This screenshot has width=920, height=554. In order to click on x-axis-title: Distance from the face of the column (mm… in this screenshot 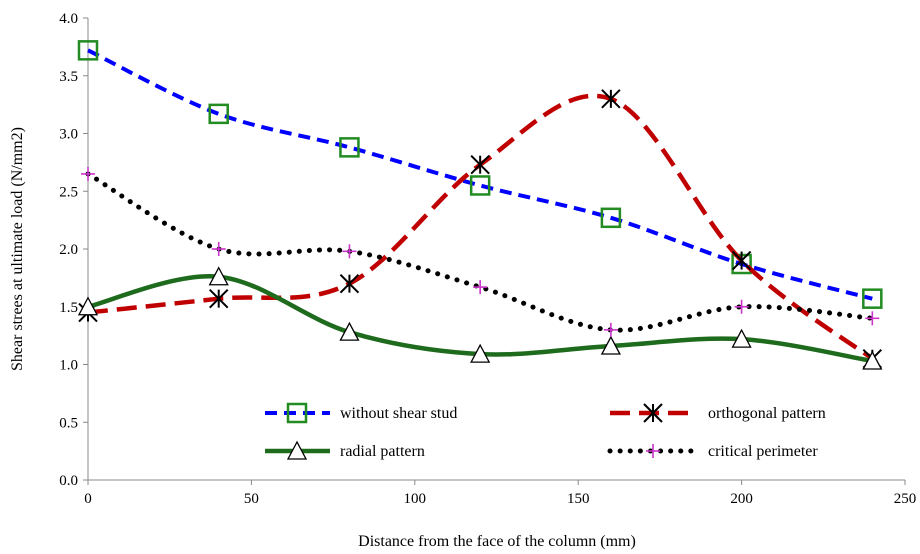, I will do `click(497, 541)`.